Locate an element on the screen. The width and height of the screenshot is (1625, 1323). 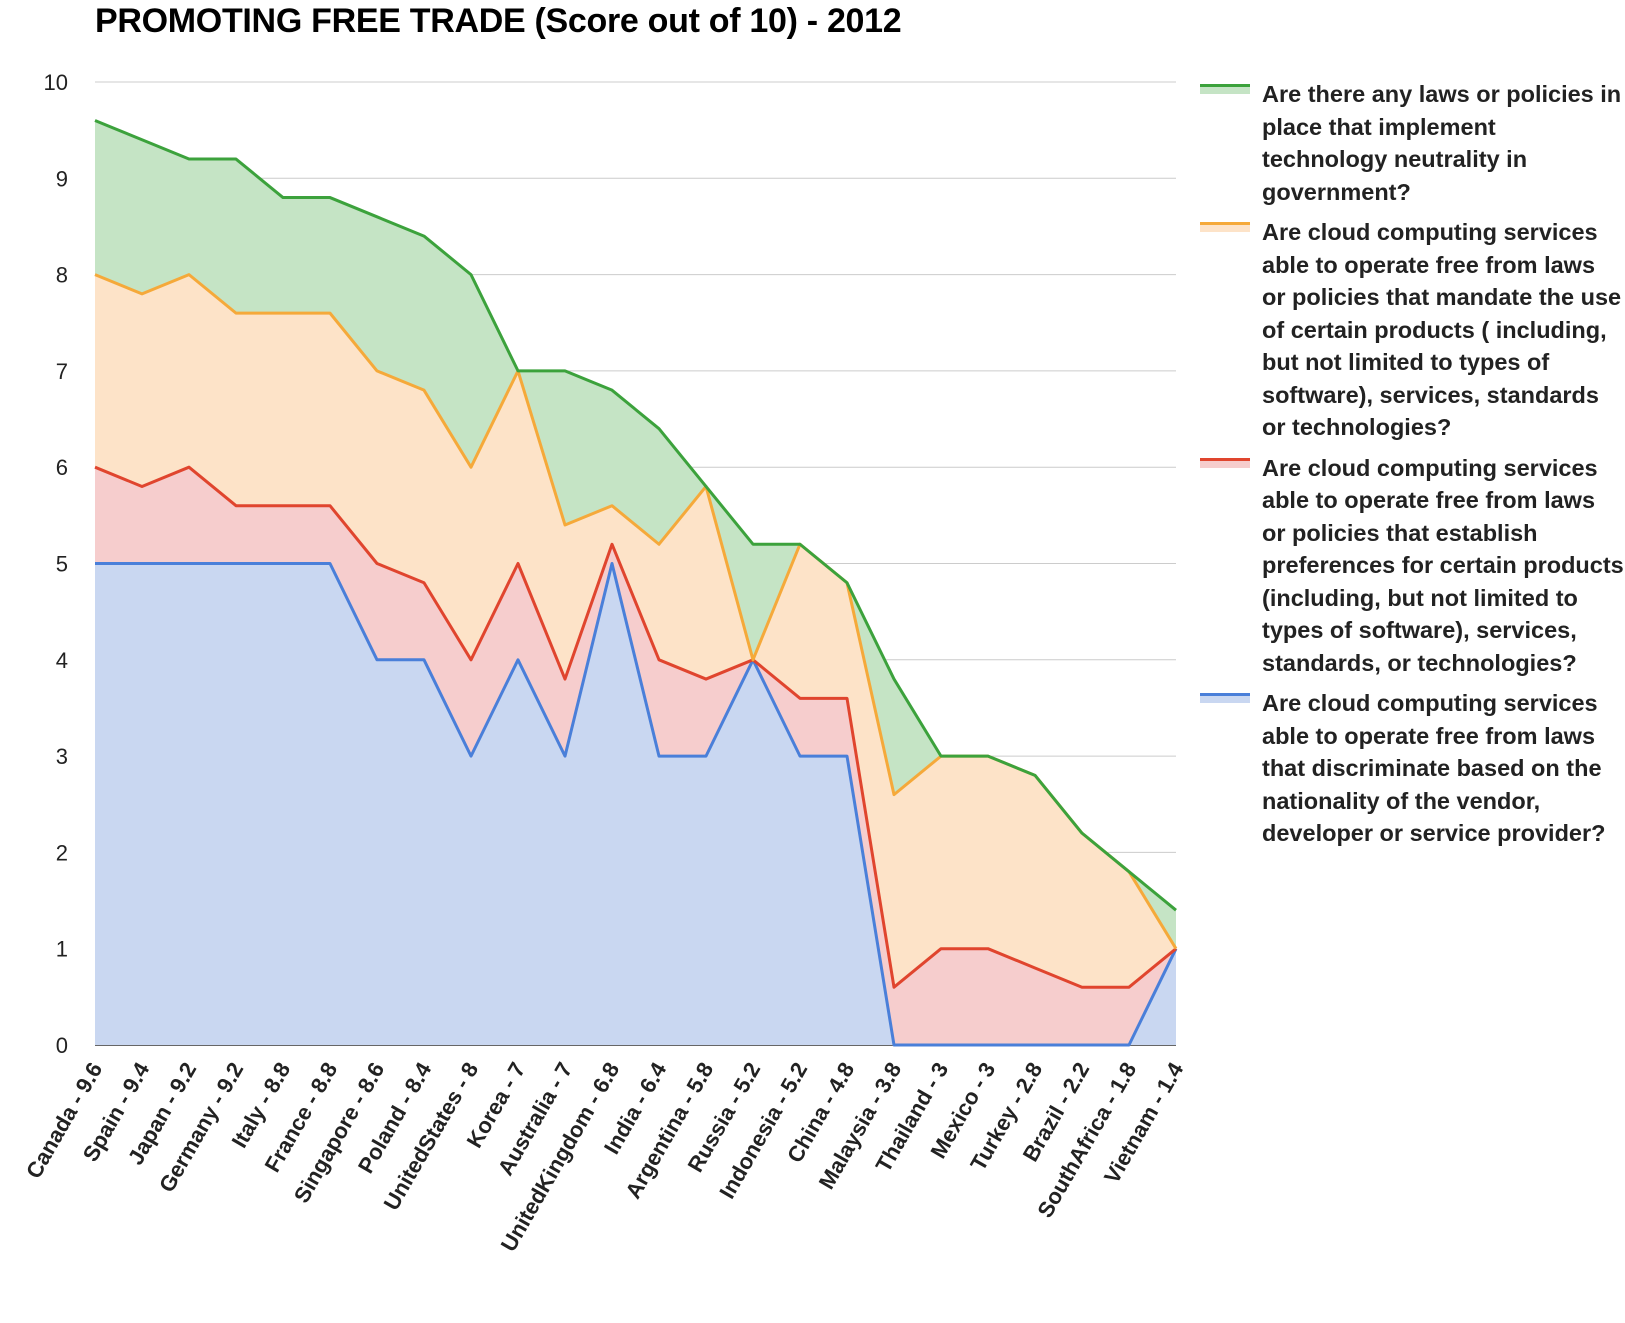
y-tick-label: 5 is located at coordinates (62, 564).